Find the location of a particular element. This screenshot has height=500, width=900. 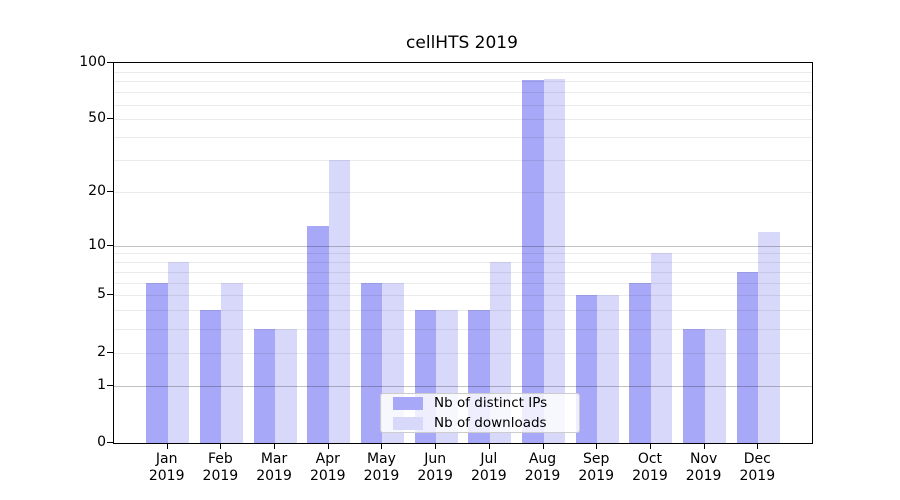

legend-label-downloads: Nb of downloads is located at coordinates (490, 423).